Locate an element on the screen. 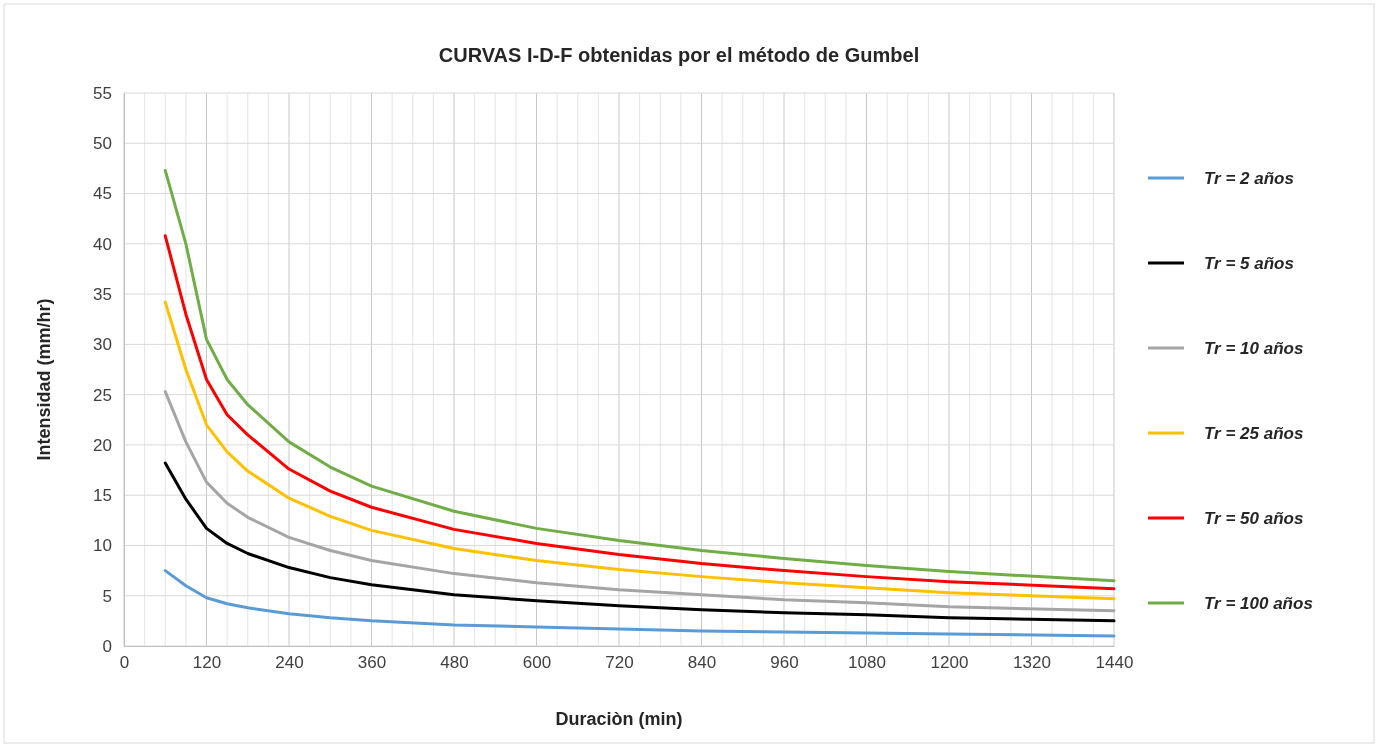 This screenshot has height=747, width=1378. y-axis-title: Intensidad (mm/hr) is located at coordinates (44, 379).